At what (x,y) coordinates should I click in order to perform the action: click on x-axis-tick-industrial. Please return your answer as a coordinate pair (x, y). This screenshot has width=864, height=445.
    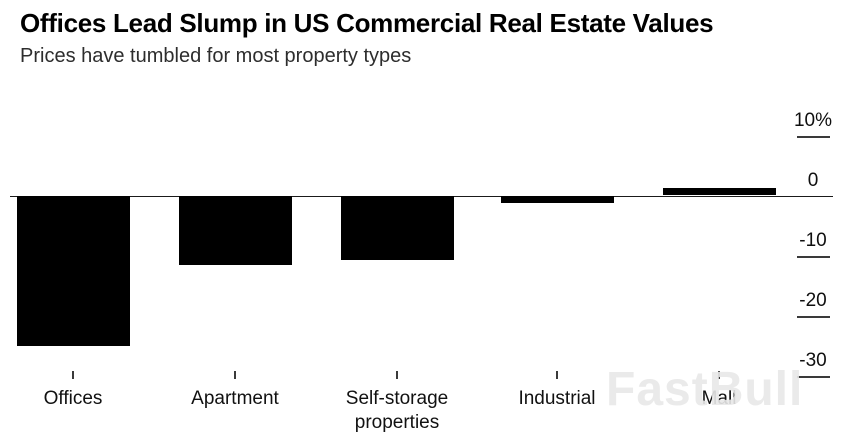
    Looking at the image, I should click on (557, 375).